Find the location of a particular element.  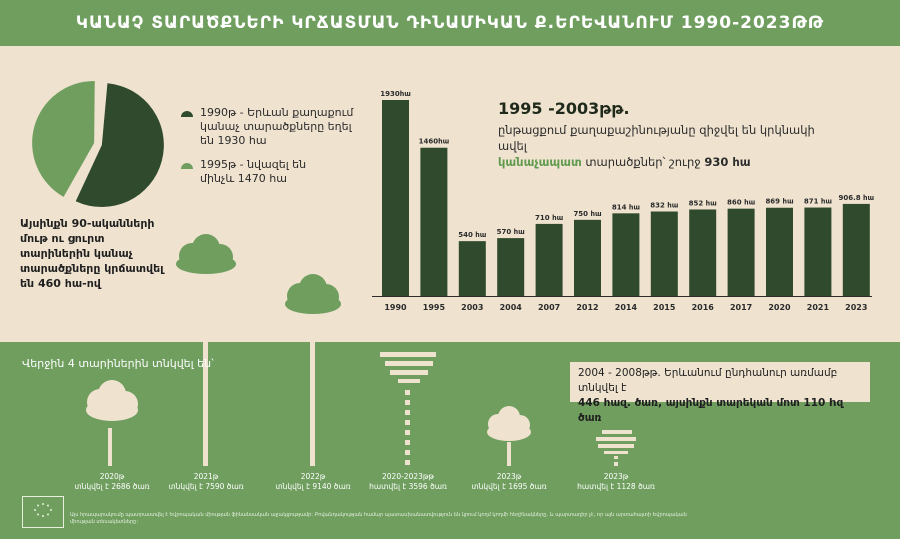

bar-2004 is located at coordinates (511, 267).